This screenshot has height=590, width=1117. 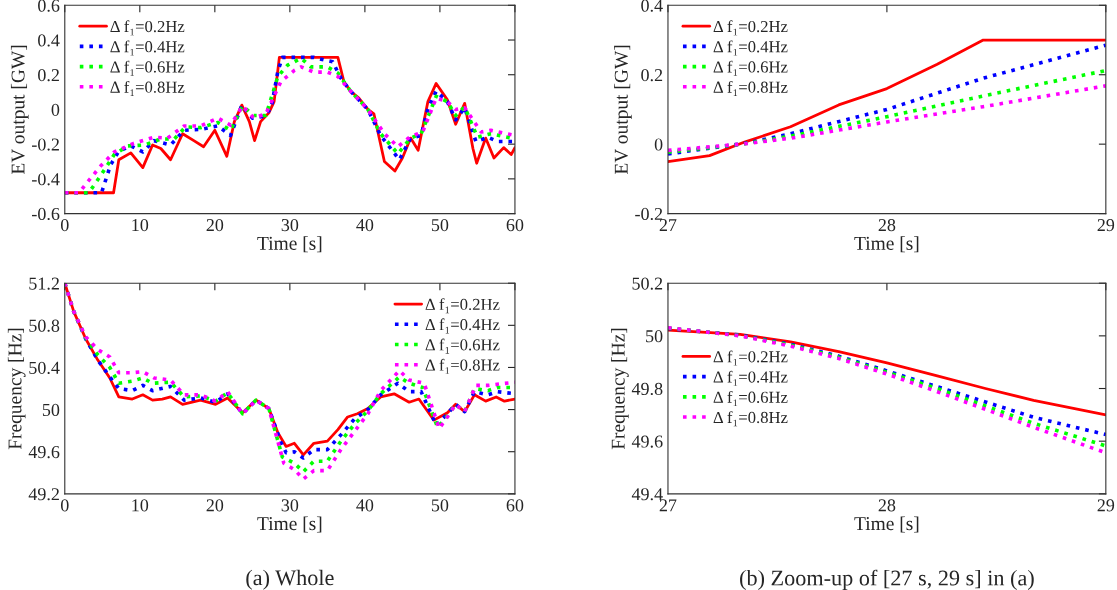 What do you see at coordinates (647, 283) in the screenshot?
I see `y-tick-label: 50.2` at bounding box center [647, 283].